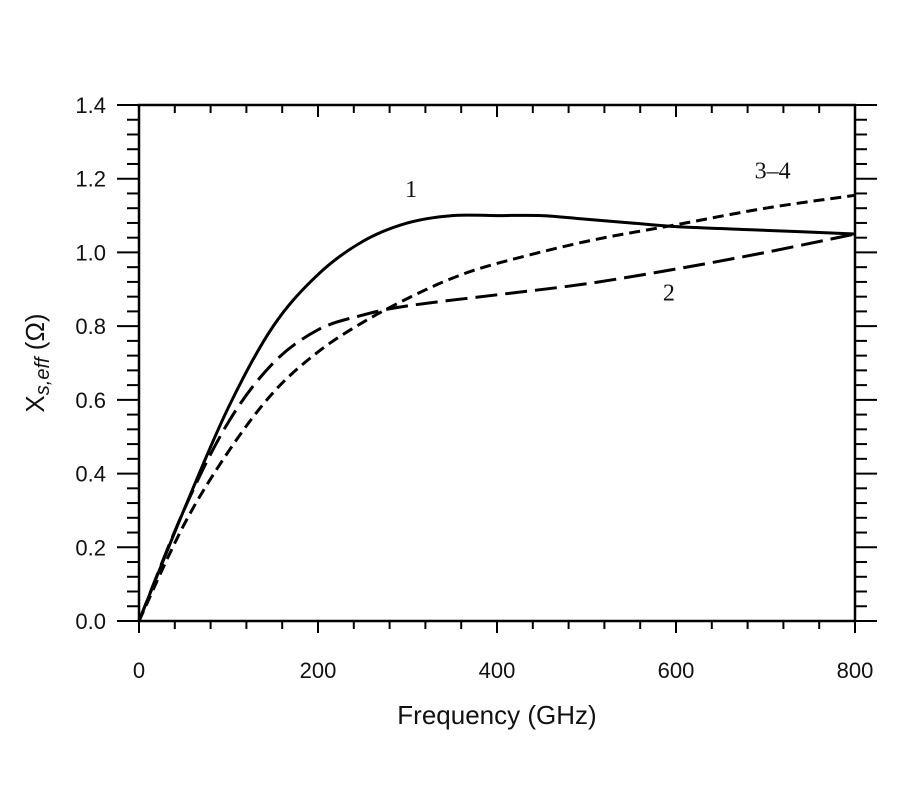 The width and height of the screenshot is (900, 800). Describe the element at coordinates (497, 670) in the screenshot. I see `x-tick-label: 400` at that location.